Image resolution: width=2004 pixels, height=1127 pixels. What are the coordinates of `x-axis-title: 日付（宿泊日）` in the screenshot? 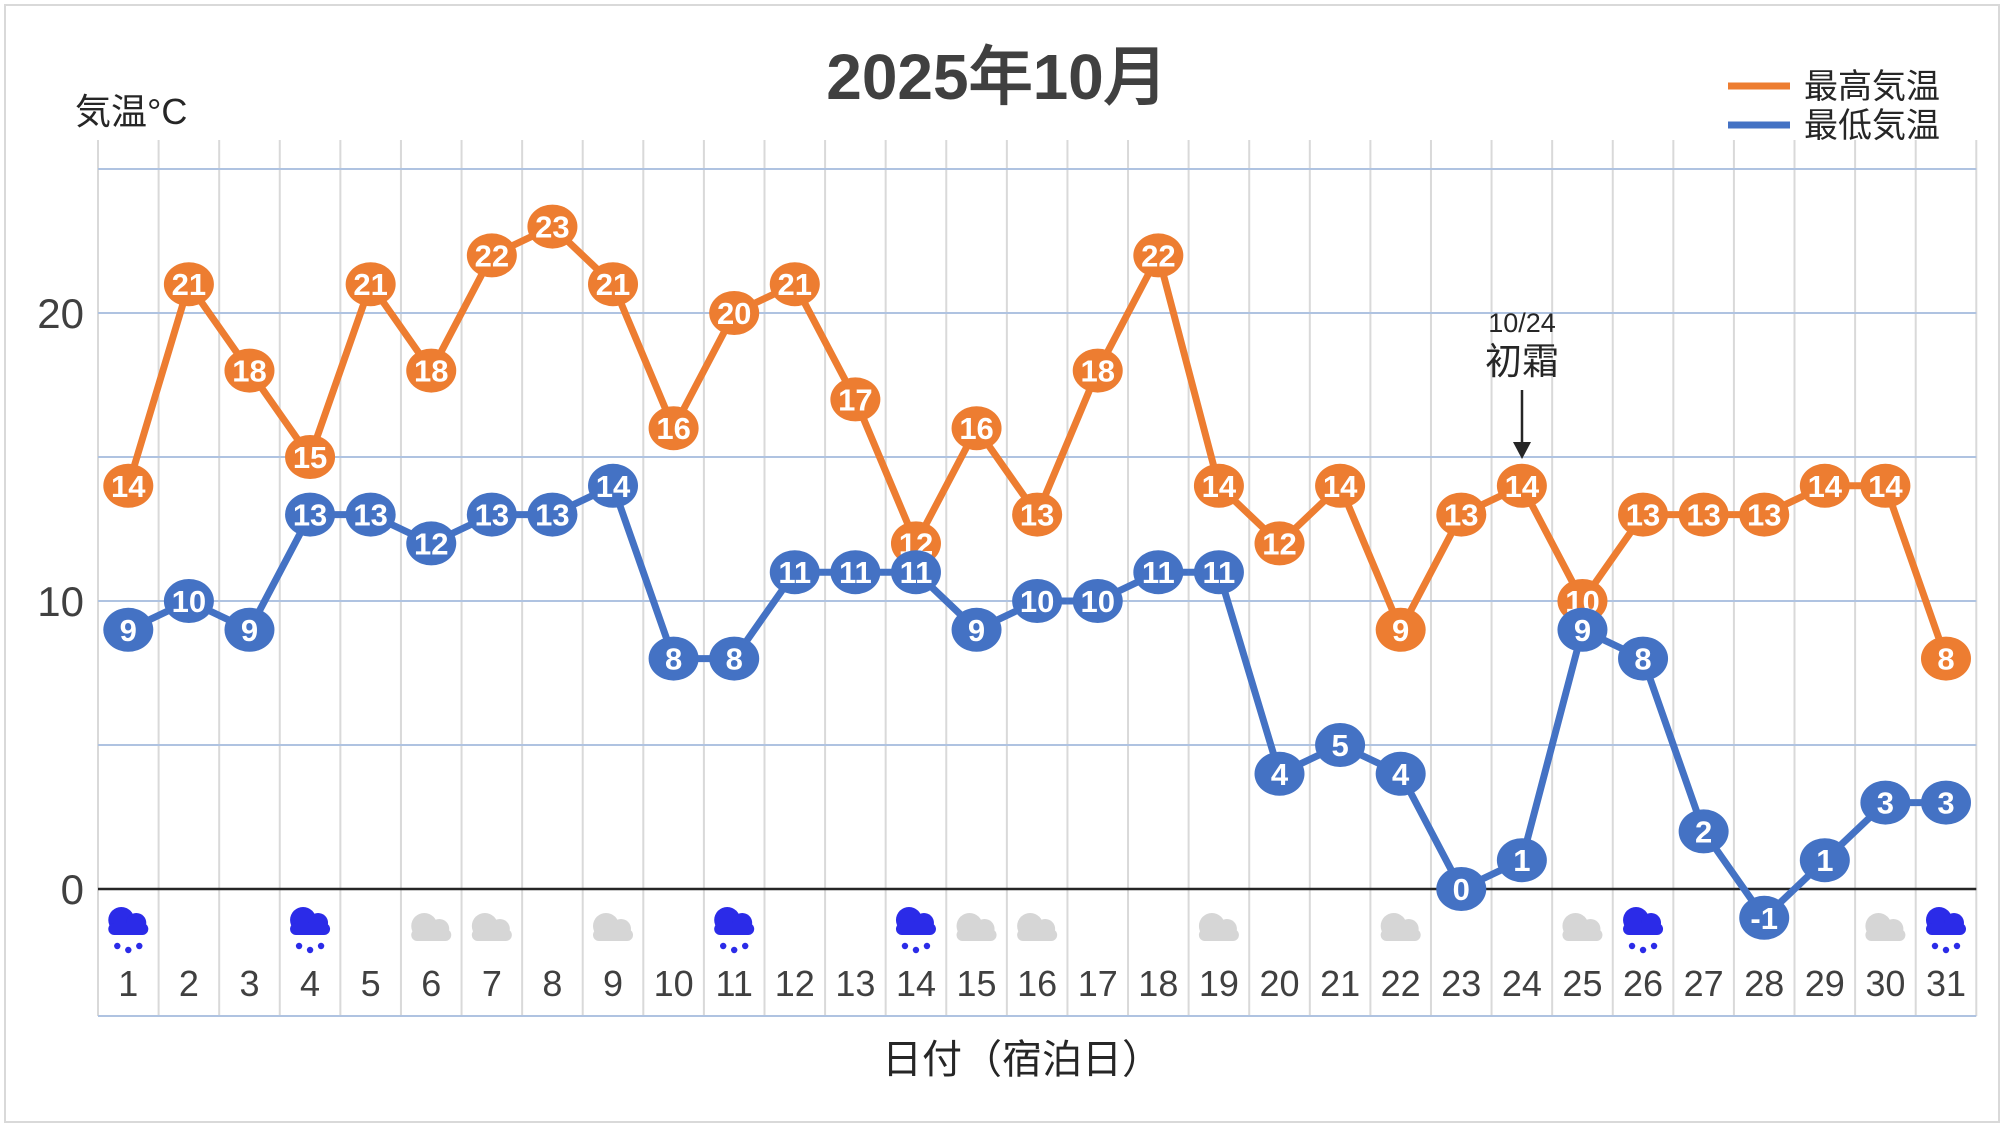 It's located at (1022, 1060).